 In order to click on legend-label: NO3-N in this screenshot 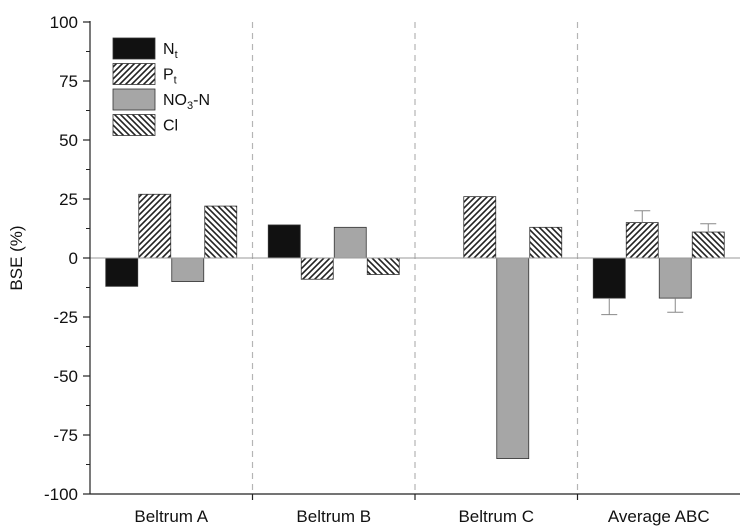, I will do `click(186, 102)`.